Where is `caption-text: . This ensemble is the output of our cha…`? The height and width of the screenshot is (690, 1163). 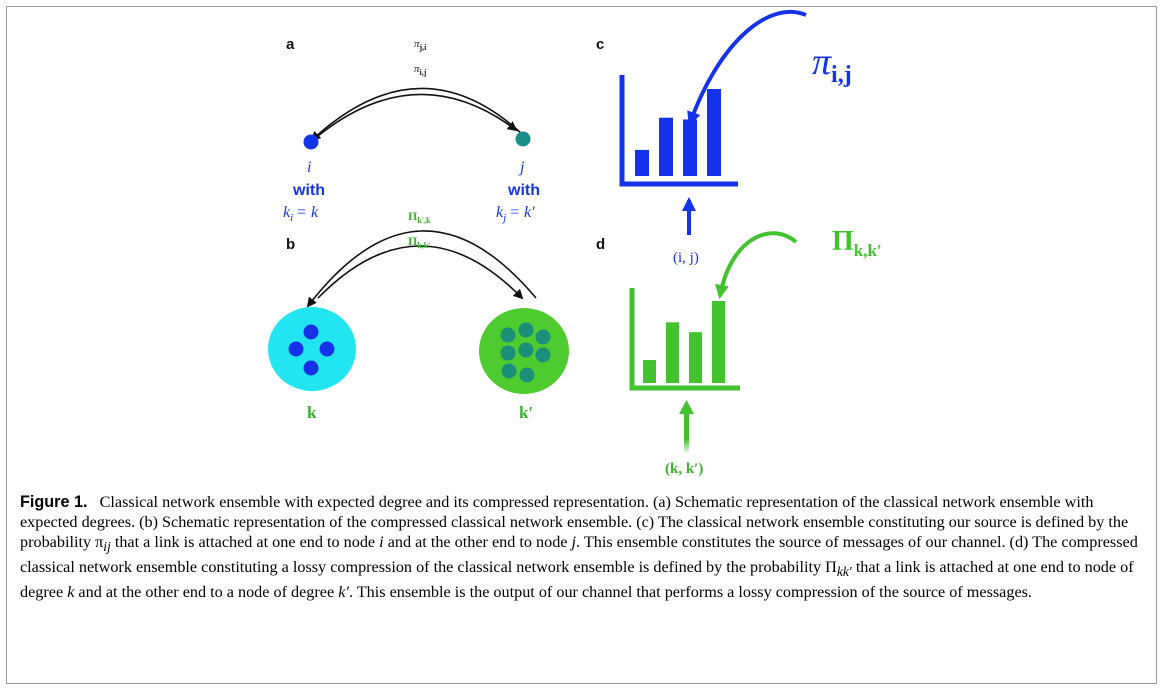 caption-text: . This ensemble is the output of our cha… is located at coordinates (690, 592).